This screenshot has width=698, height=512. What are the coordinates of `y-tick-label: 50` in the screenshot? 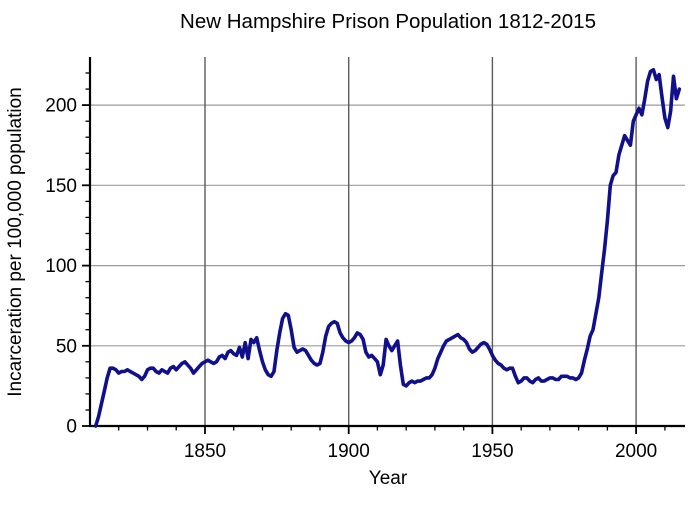 It's located at (66, 346).